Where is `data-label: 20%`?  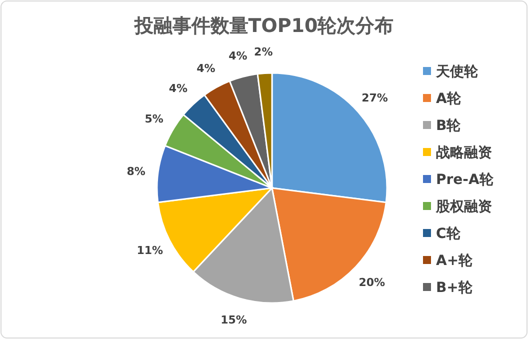
data-label: 20% is located at coordinates (372, 282).